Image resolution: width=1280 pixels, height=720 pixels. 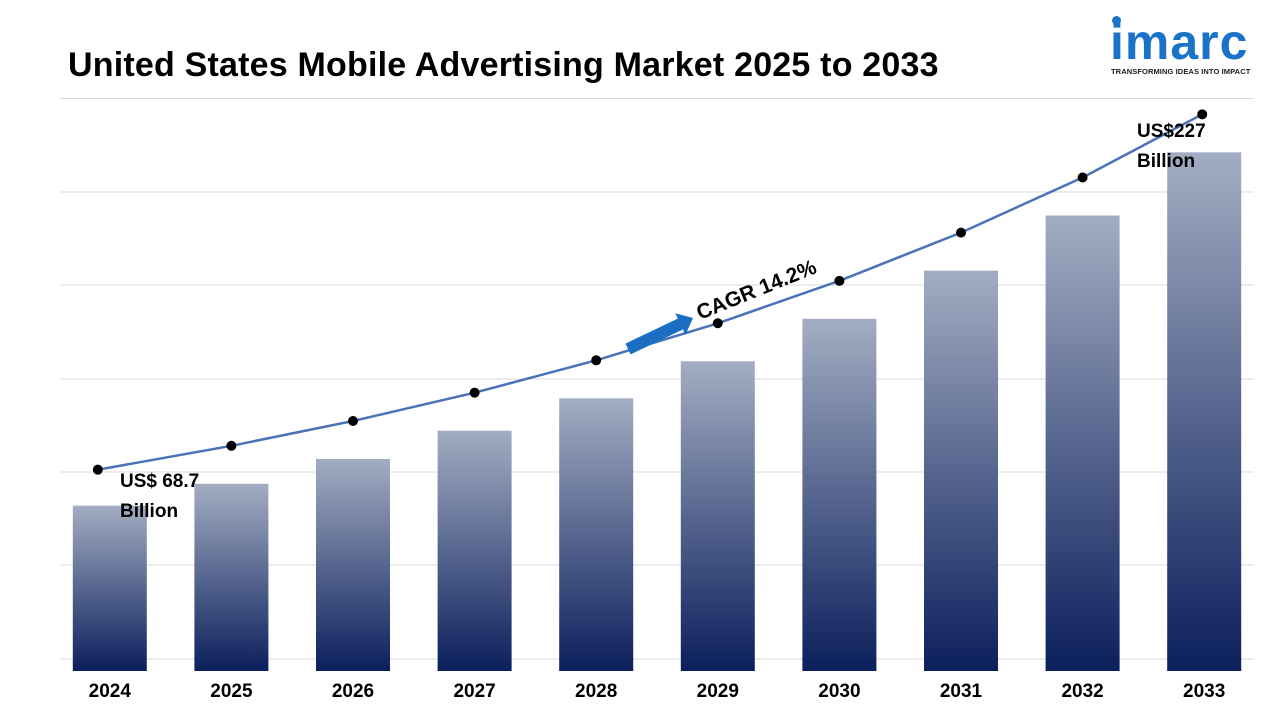 What do you see at coordinates (1179, 42) in the screenshot?
I see `logo-wordmark: imarc` at bounding box center [1179, 42].